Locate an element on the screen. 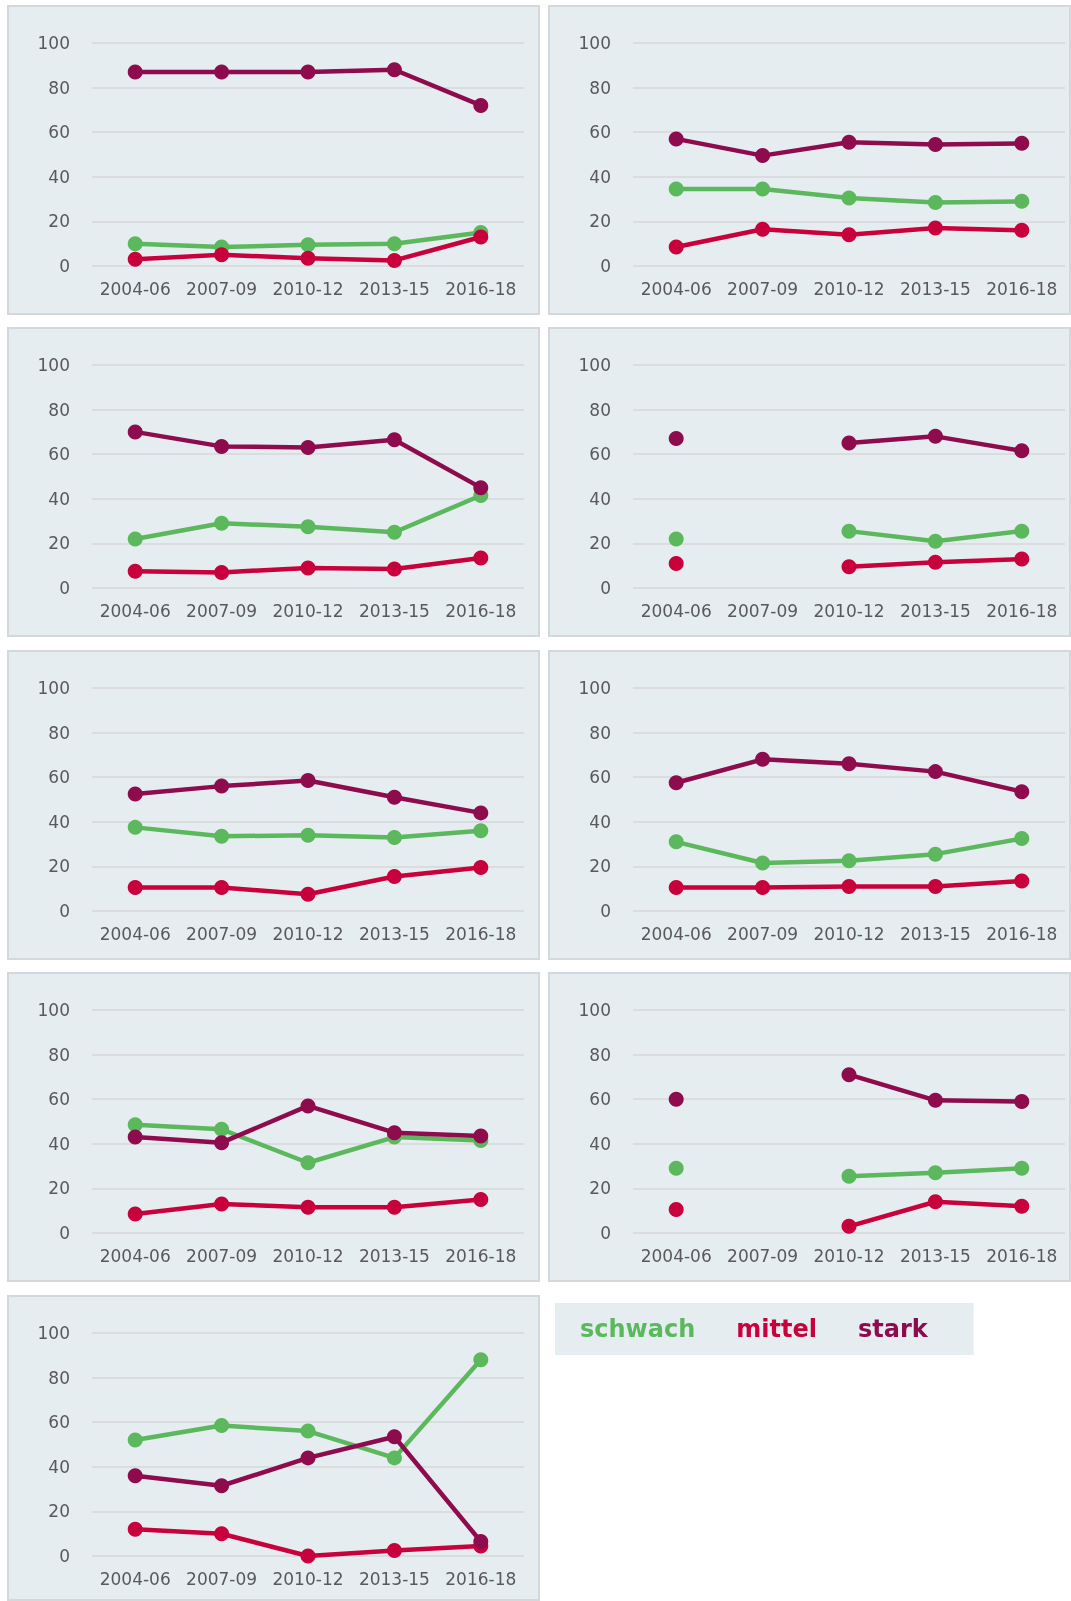  text: mittel is located at coordinates (776, 1329).